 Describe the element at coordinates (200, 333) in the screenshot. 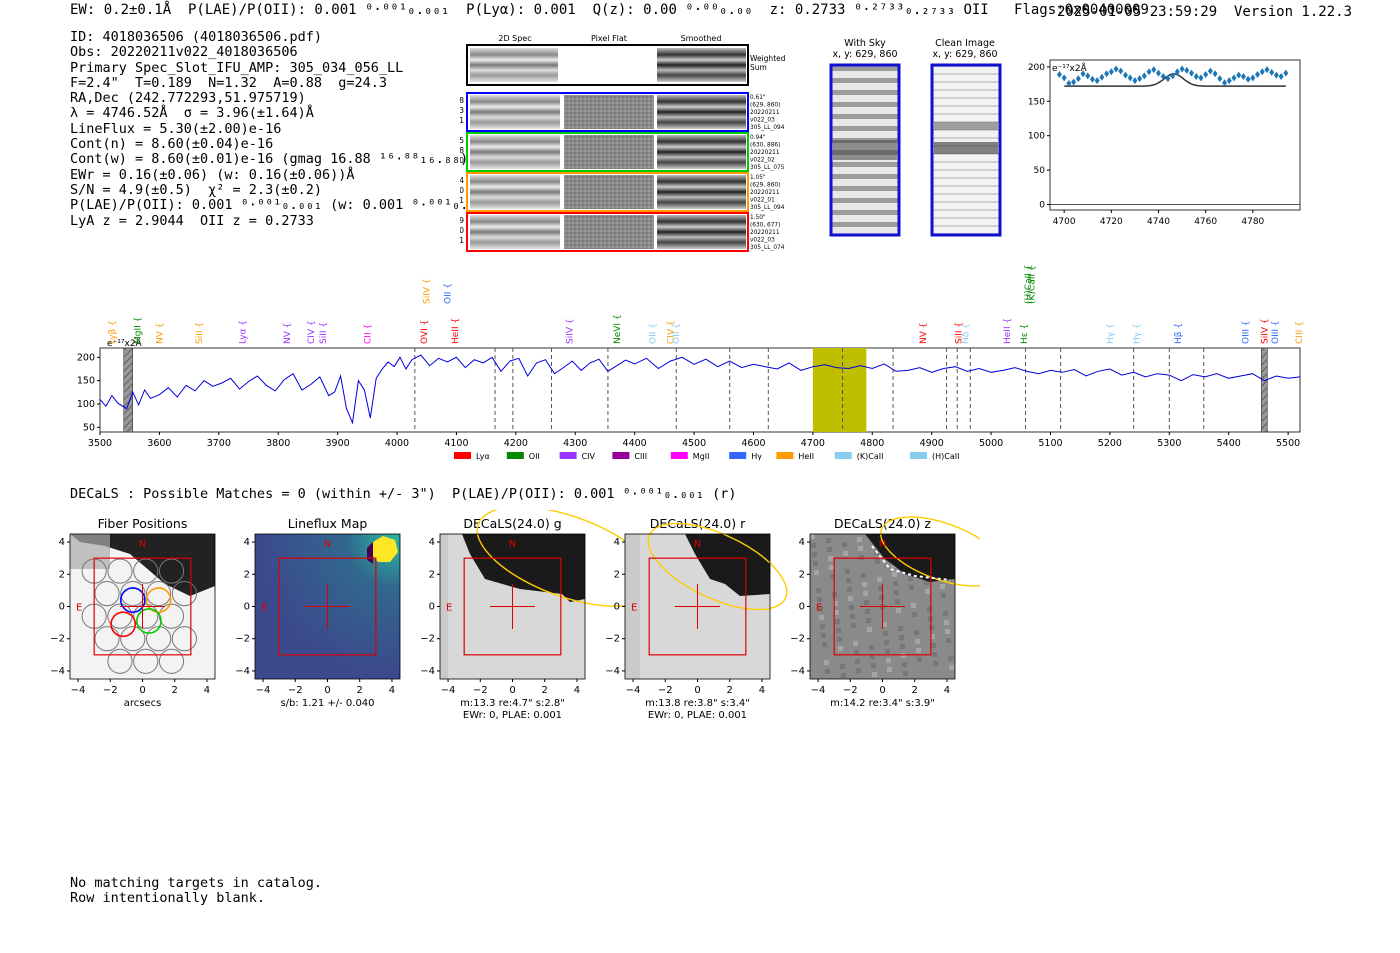

I see `spectrum-emission-label: SiII {` at that location.